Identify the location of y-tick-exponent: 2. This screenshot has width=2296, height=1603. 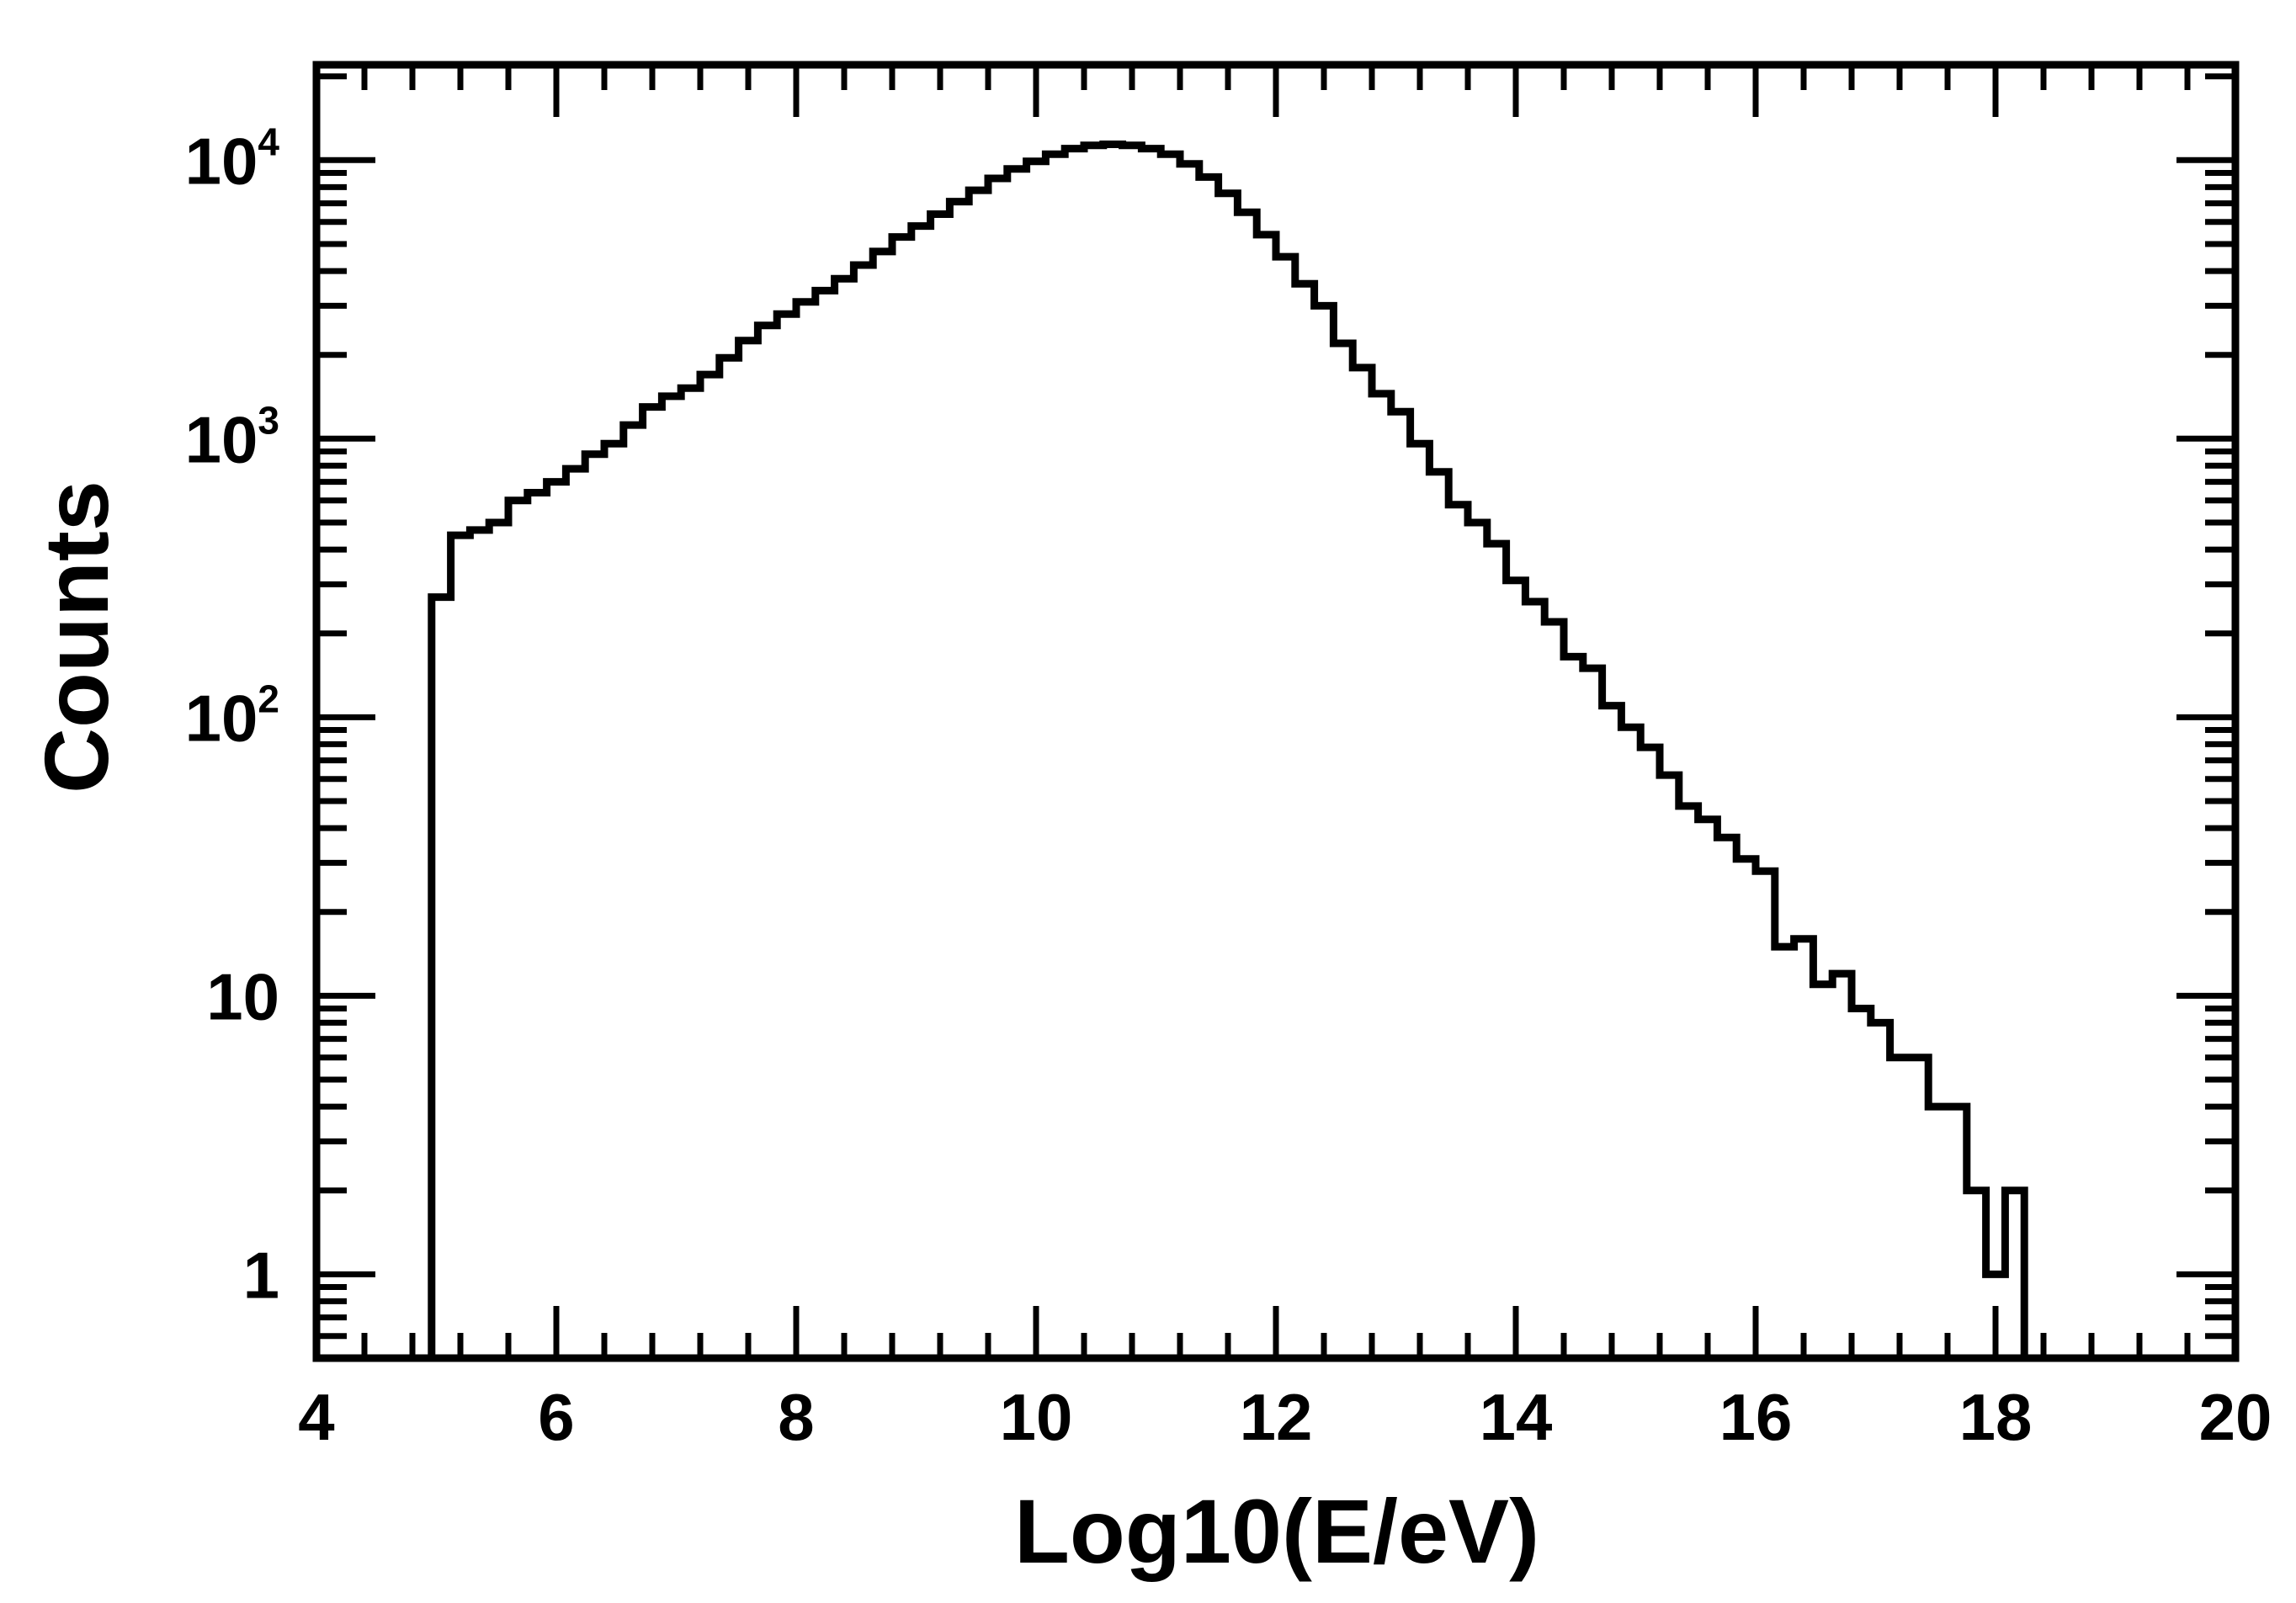
(268, 698).